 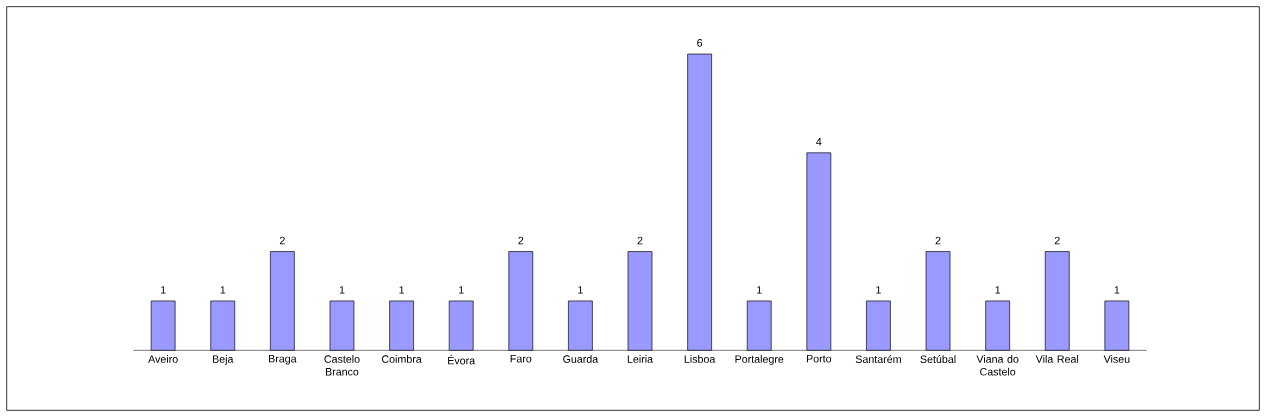 What do you see at coordinates (1116, 359) in the screenshot?
I see `x-tick-label: Viseu` at bounding box center [1116, 359].